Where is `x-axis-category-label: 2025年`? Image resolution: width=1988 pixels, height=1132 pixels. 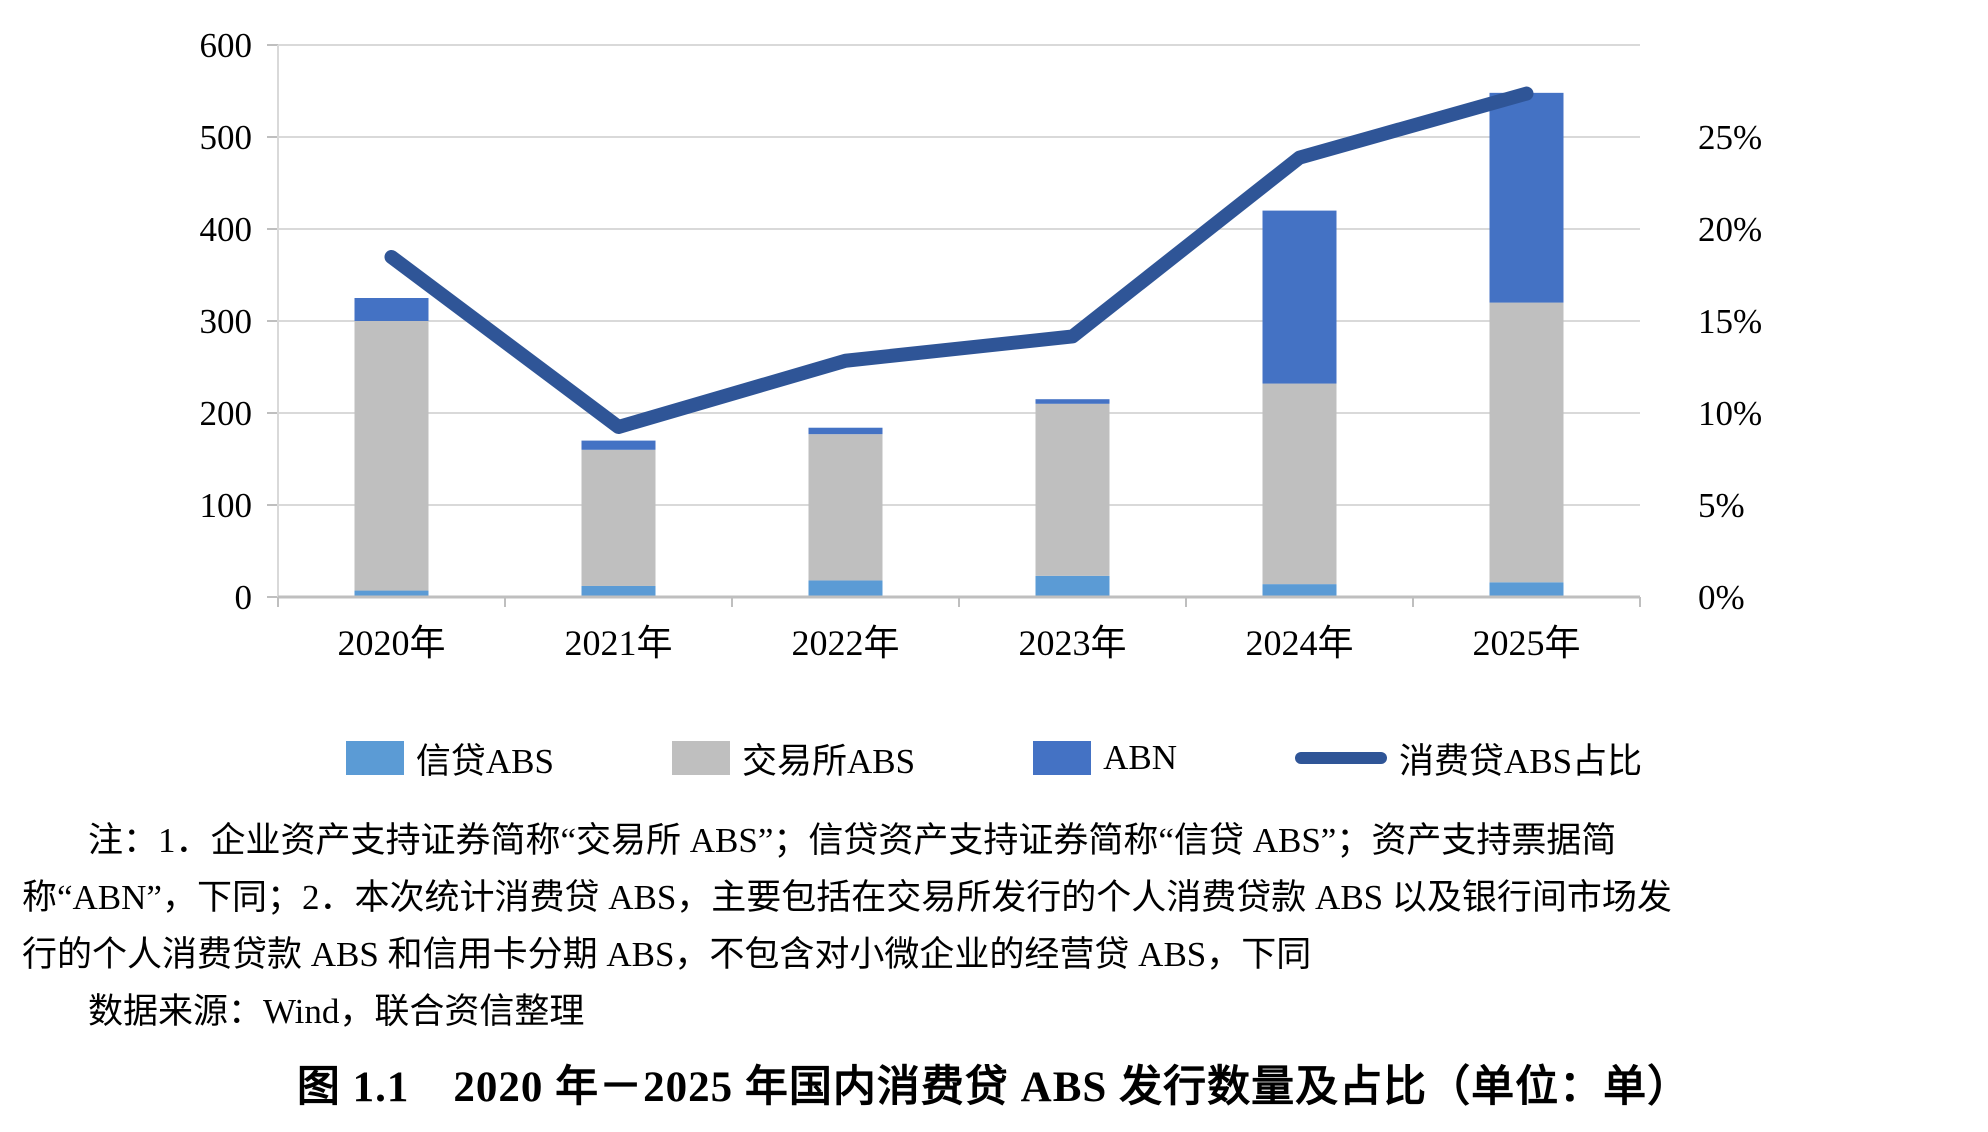
x-axis-category-label: 2025年 is located at coordinates (1526, 643).